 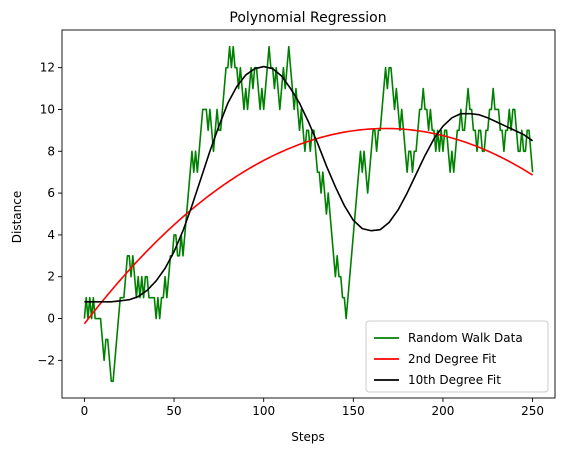 What do you see at coordinates (47, 109) in the screenshot?
I see `y-tick-label: 10` at bounding box center [47, 109].